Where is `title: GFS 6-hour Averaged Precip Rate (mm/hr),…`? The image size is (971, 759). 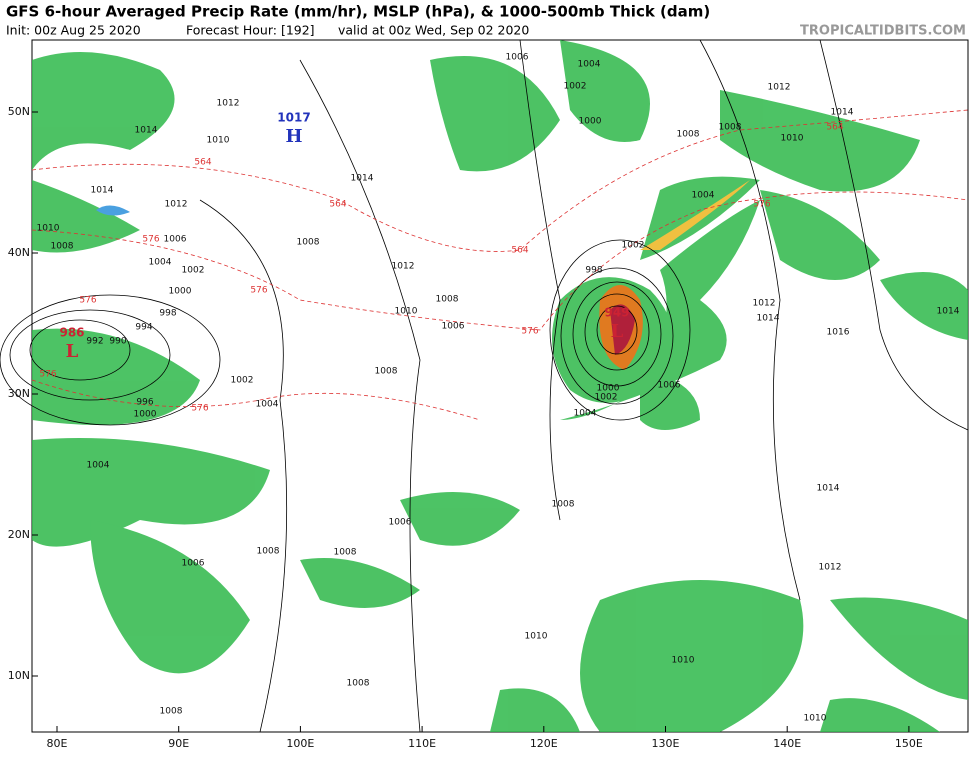
title: GFS 6-hour Averaged Precip Rate (mm/hr),… is located at coordinates (358, 12).